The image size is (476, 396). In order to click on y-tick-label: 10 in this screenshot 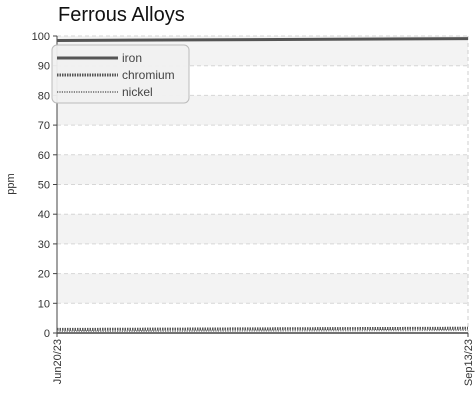, I will do `click(44, 304)`.